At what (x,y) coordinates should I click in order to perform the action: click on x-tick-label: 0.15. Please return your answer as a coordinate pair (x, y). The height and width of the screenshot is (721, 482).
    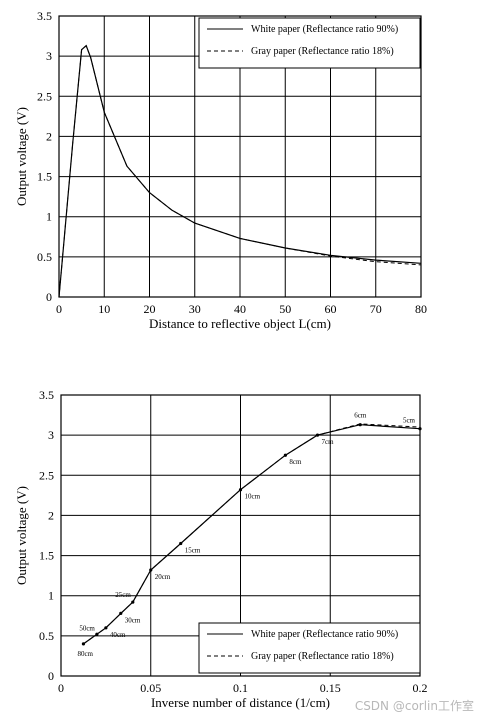
    Looking at the image, I should click on (330, 688).